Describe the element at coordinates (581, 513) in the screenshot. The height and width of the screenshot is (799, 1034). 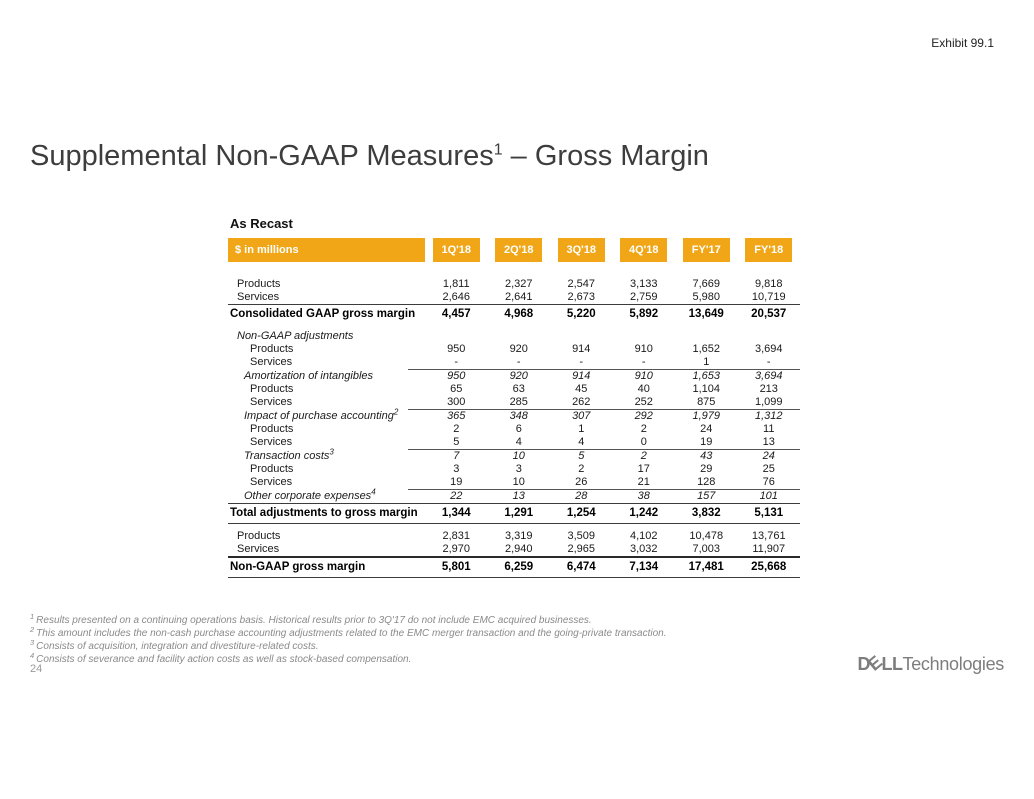
I see `cell: 1,254` at that location.